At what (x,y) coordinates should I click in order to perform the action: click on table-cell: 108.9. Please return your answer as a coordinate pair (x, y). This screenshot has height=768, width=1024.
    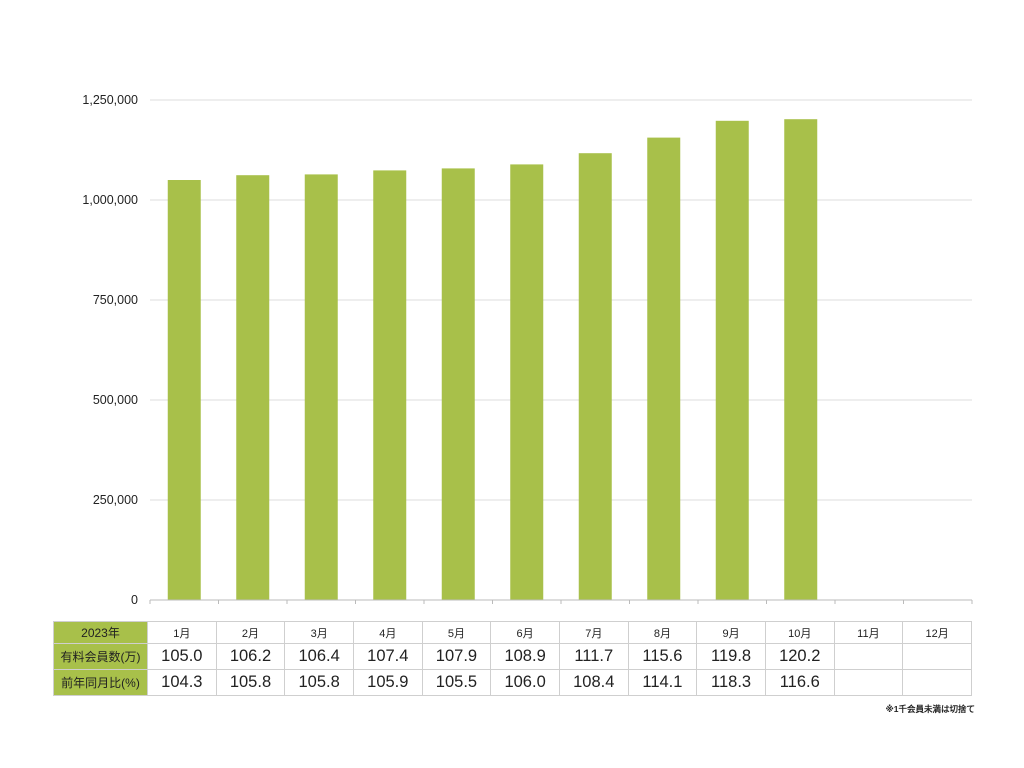
    Looking at the image, I should click on (525, 656).